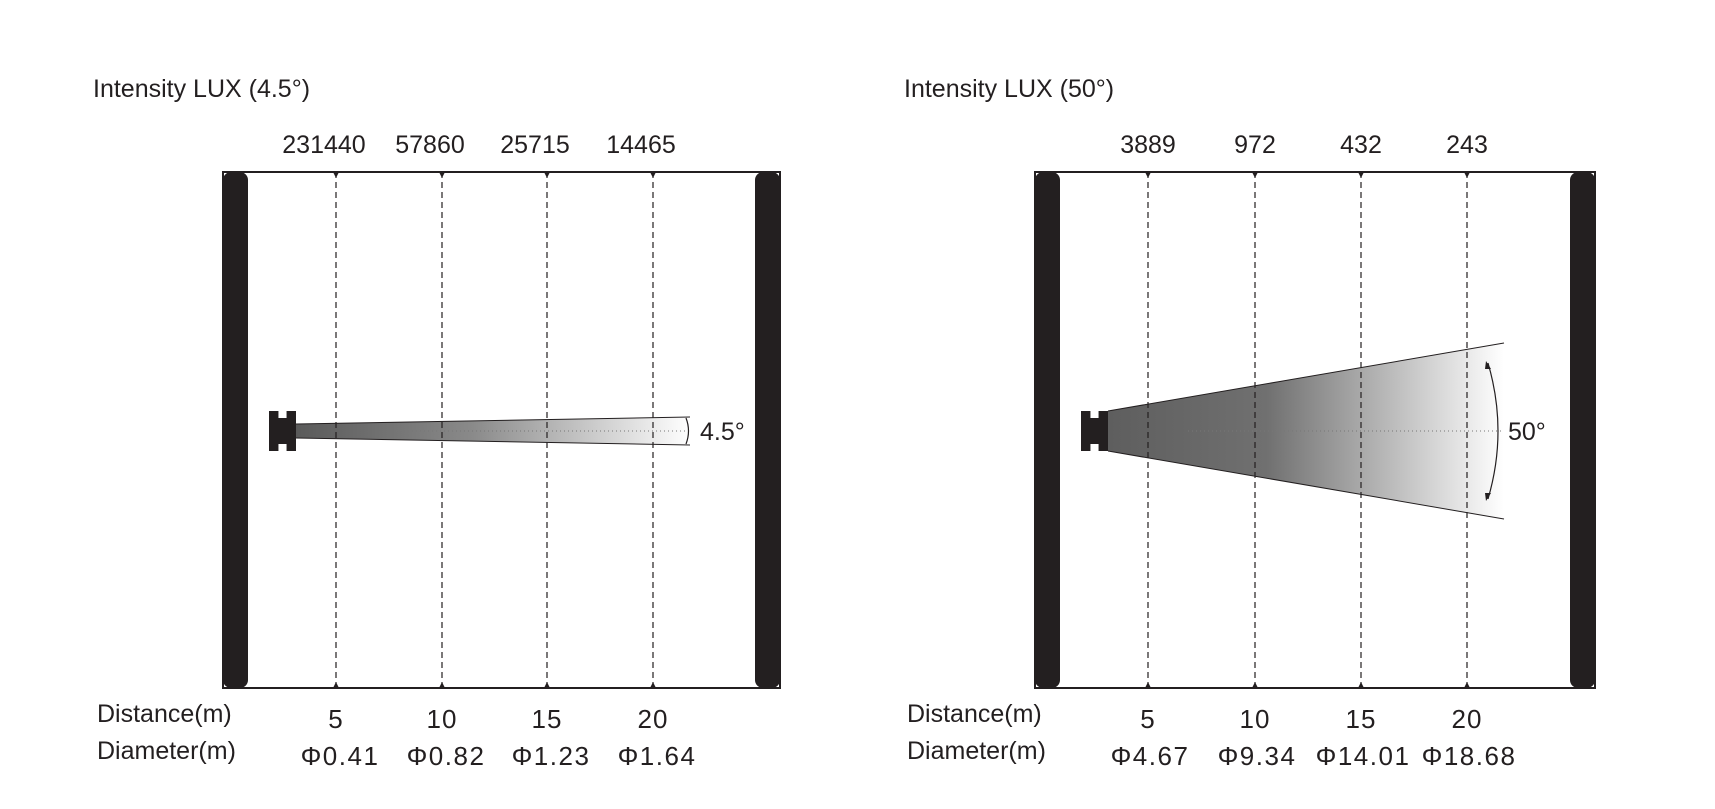  Describe the element at coordinates (641, 145) in the screenshot. I see `lux-value: 14465` at that location.